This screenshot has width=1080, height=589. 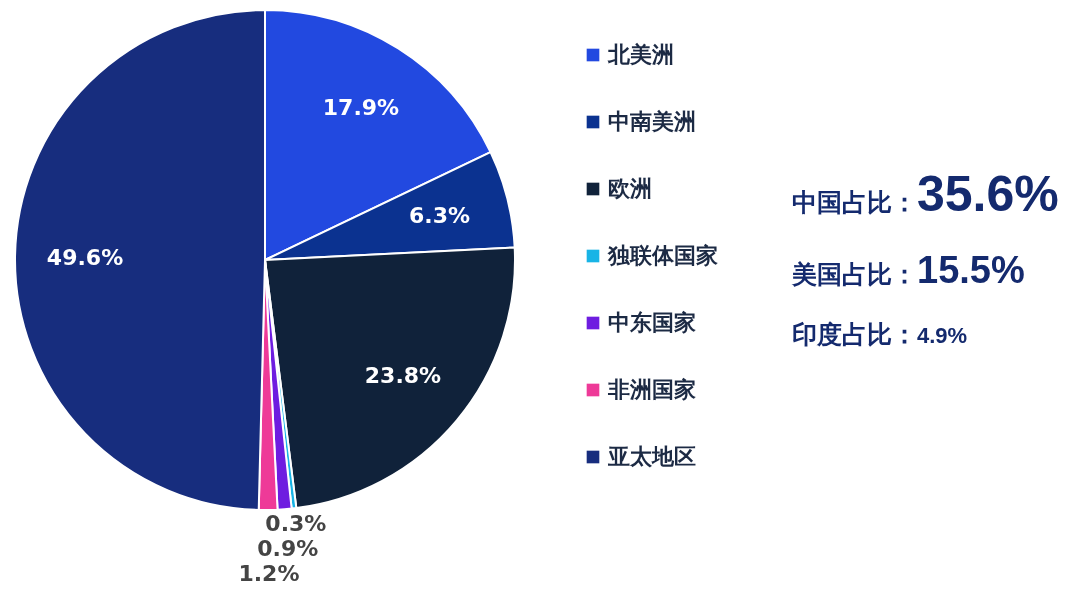 What do you see at coordinates (908, 270) in the screenshot?
I see `text: 美国占比：15.5%` at bounding box center [908, 270].